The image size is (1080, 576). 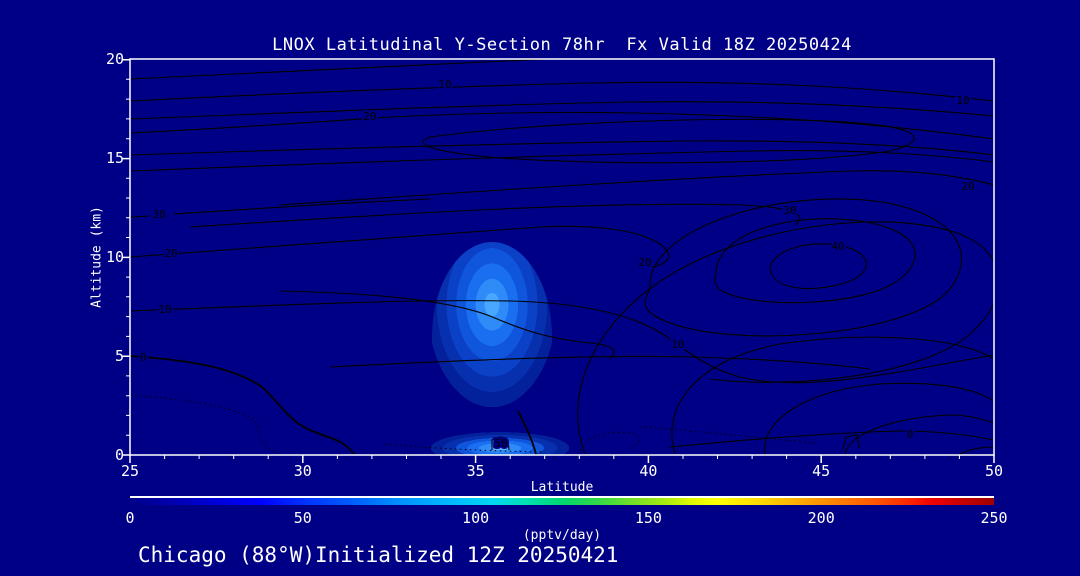 What do you see at coordinates (562, 535) in the screenshot?
I see `colorbar-unit-label: (pptv/day)` at bounding box center [562, 535].